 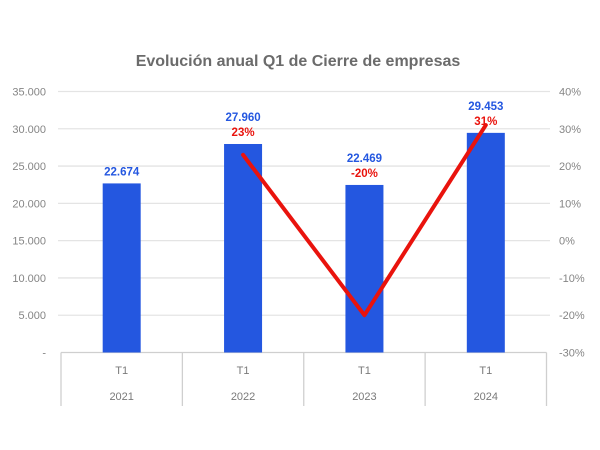 What do you see at coordinates (485, 107) in the screenshot?
I see `bar-value-label: 29.453` at bounding box center [485, 107].